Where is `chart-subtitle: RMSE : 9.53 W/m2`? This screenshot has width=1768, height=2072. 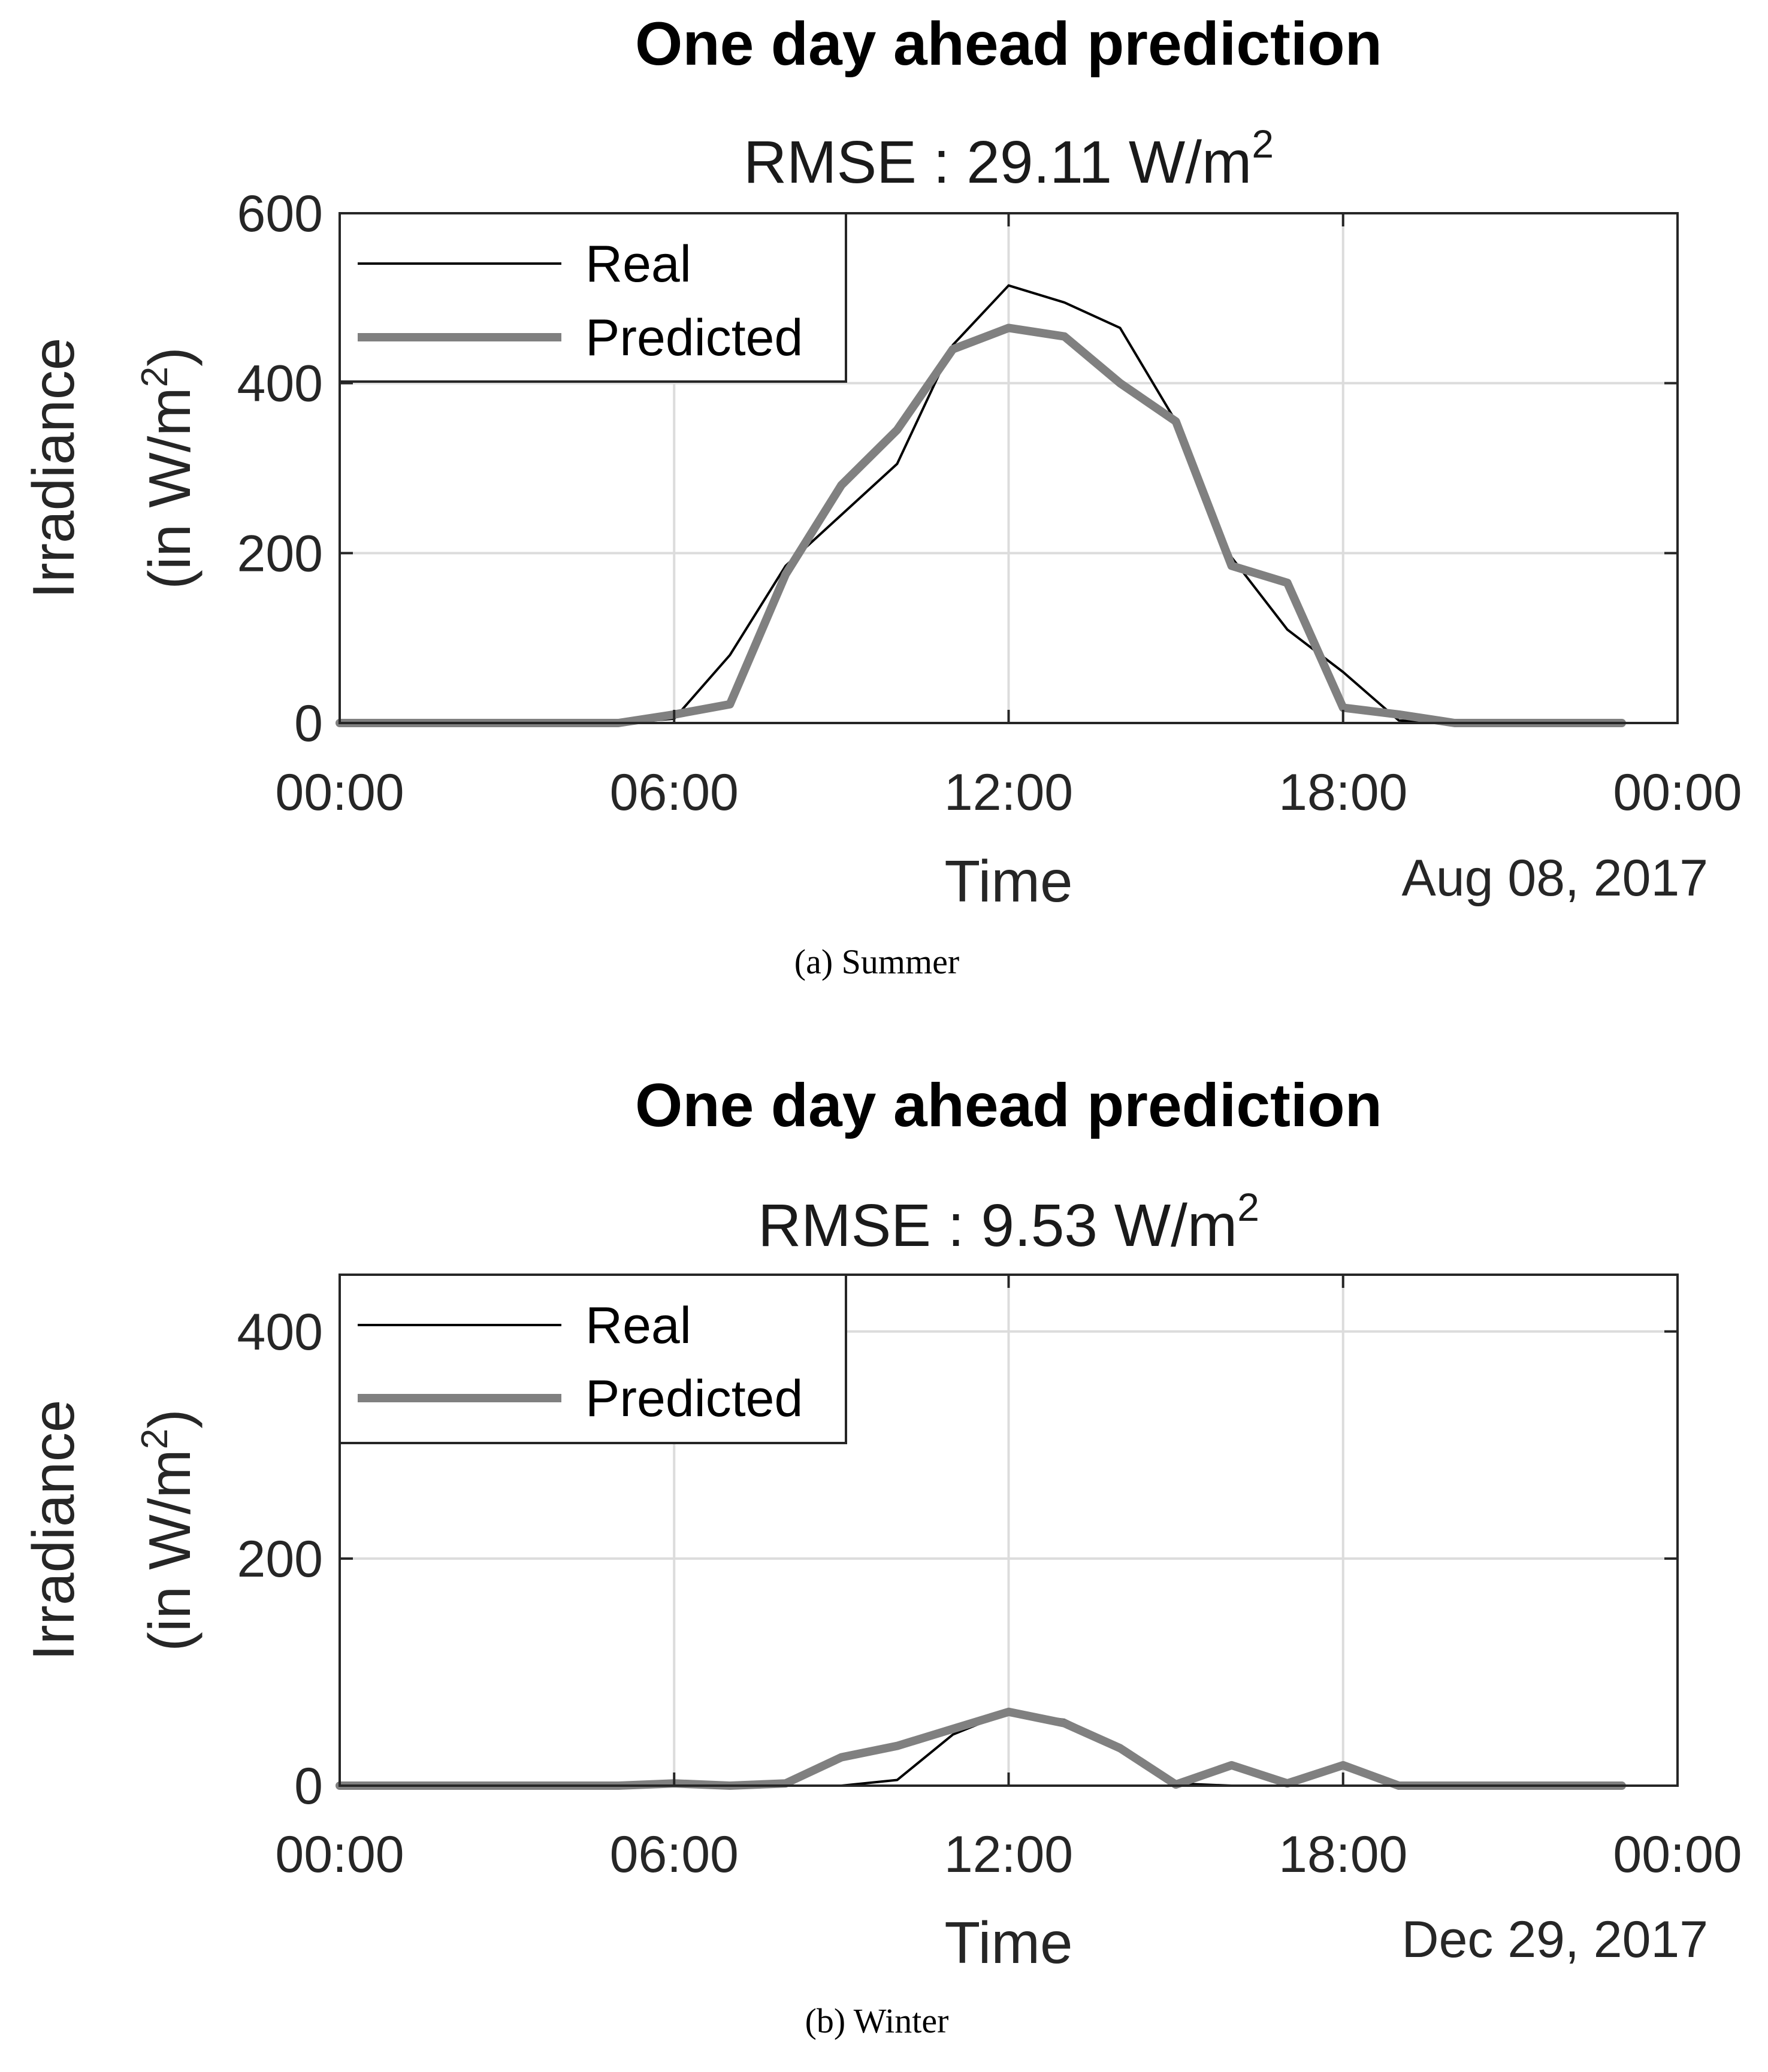 chart-subtitle: RMSE : 9.53 W/m2 is located at coordinates (1009, 1222).